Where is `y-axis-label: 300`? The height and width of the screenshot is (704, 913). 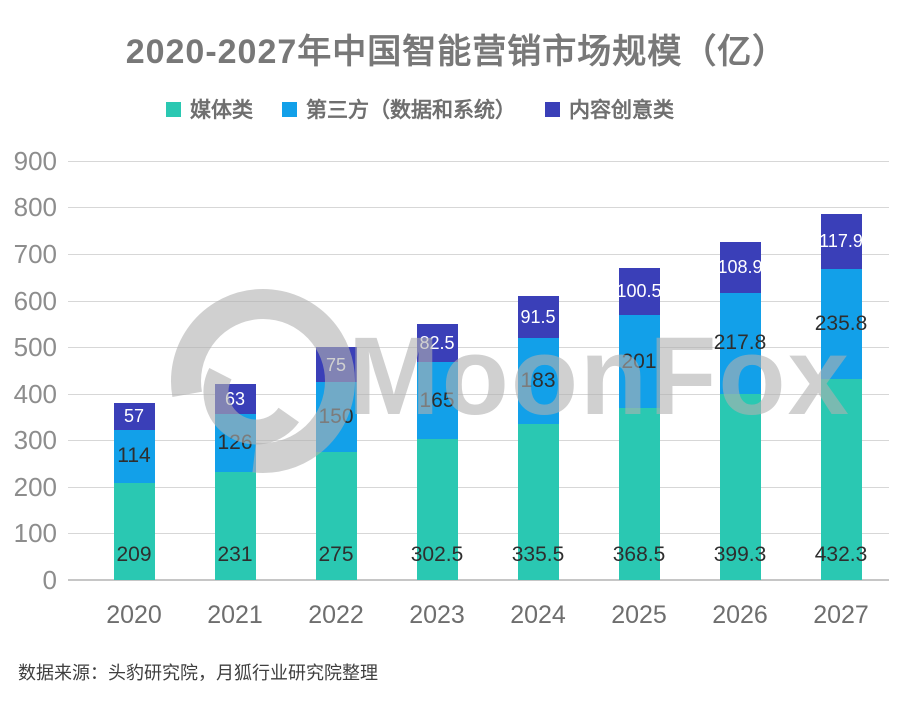
y-axis-label: 300 is located at coordinates (35, 440).